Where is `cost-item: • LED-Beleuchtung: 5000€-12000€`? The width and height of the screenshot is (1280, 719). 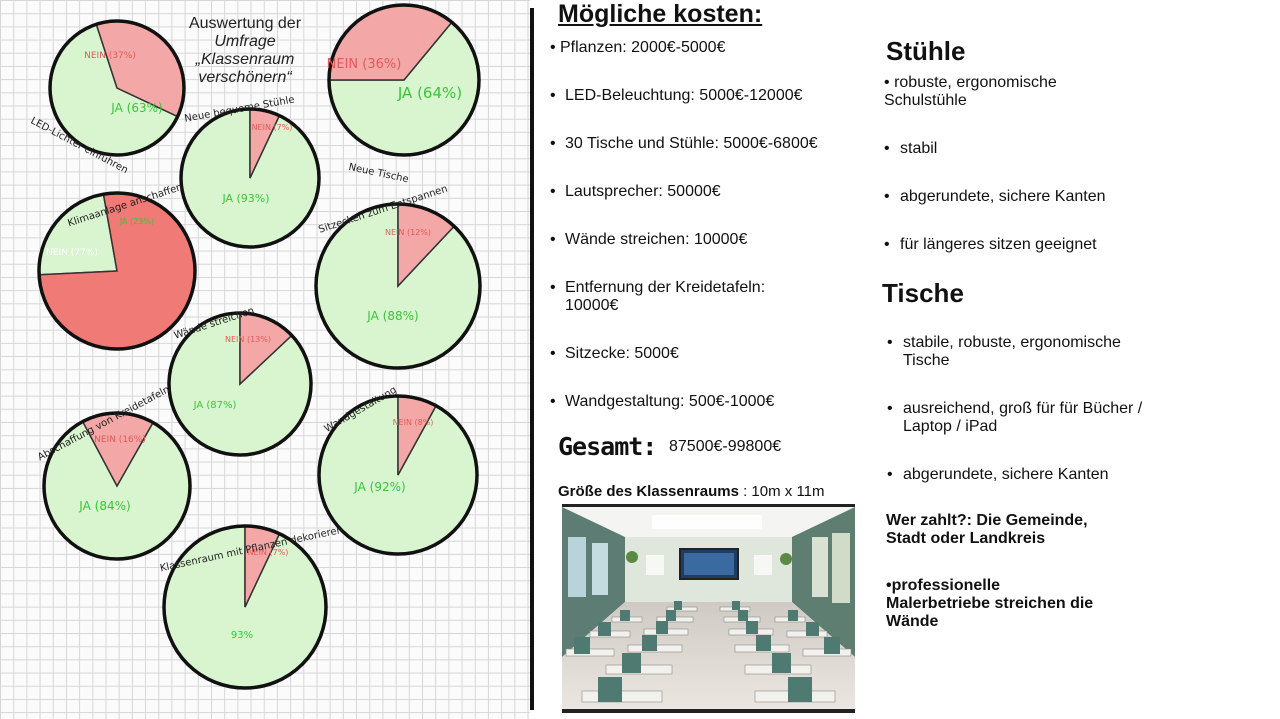
cost-item: • LED-Beleuchtung: 5000€-12000€ is located at coordinates (700, 96).